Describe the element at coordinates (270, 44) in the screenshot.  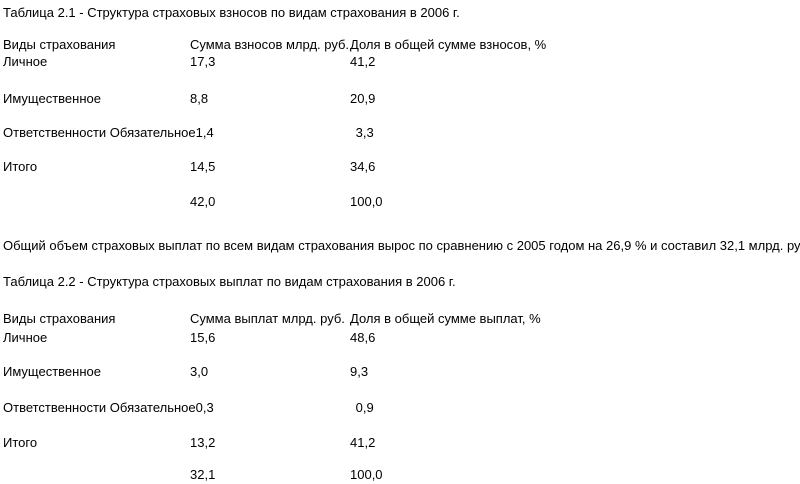
I see `table1-header-amount: Сумма взносов млрд. руб.` at that location.